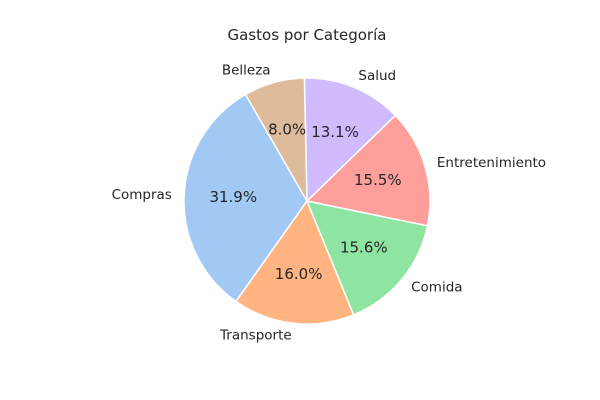  Describe the element at coordinates (287, 129) in the screenshot. I see `slice-percent-belleza: 8.0%` at that location.